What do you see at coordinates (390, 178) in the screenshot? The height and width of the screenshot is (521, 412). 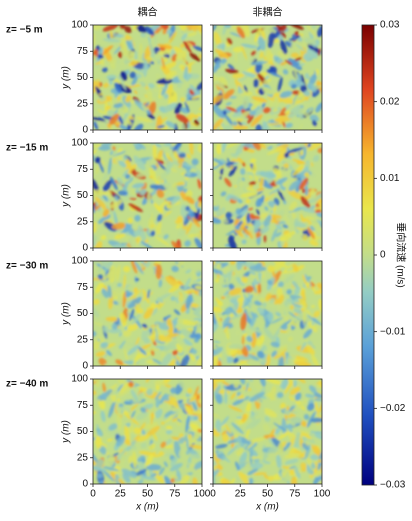 I see `colorbar-tick-label: 0.01` at bounding box center [390, 178].